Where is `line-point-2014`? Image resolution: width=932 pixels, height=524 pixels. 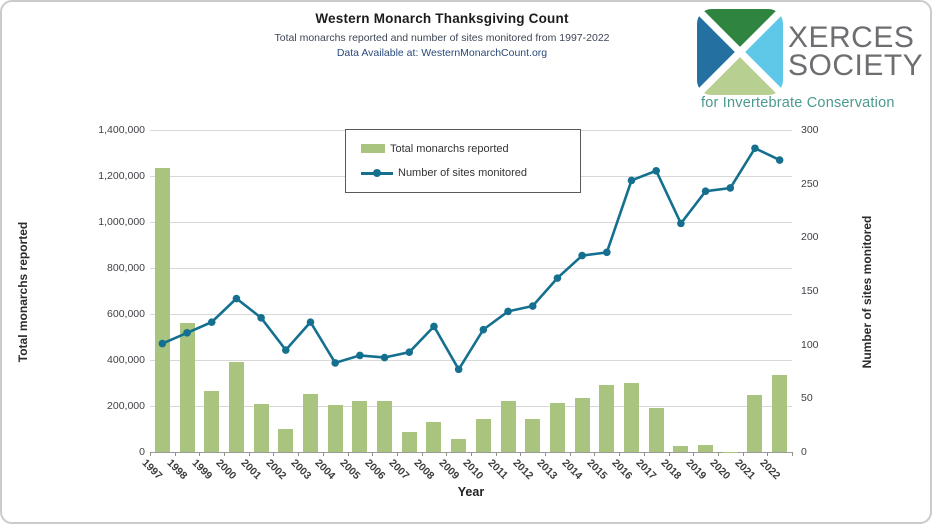
line-point-2014 is located at coordinates (582, 255).